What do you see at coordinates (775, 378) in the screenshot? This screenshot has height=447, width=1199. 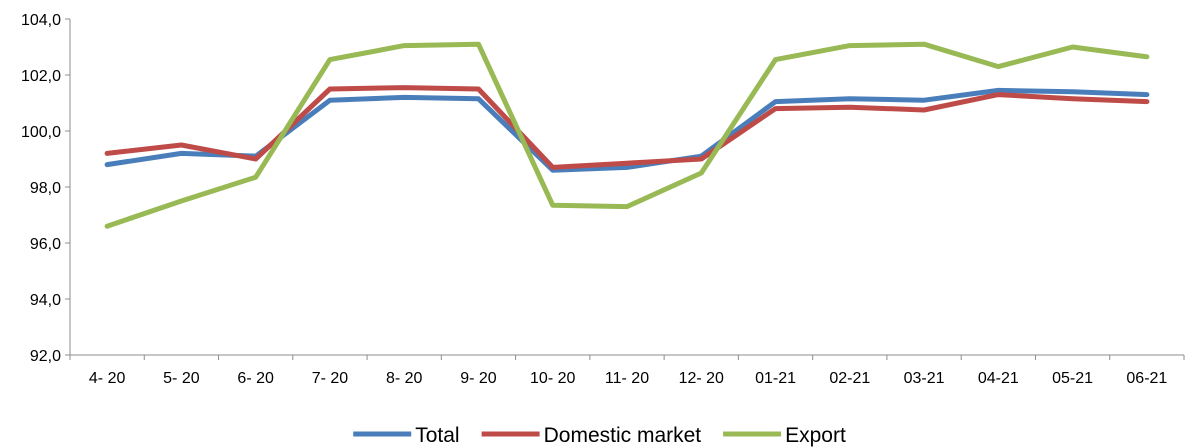 I see `x-tick-label: 01-21` at bounding box center [775, 378].